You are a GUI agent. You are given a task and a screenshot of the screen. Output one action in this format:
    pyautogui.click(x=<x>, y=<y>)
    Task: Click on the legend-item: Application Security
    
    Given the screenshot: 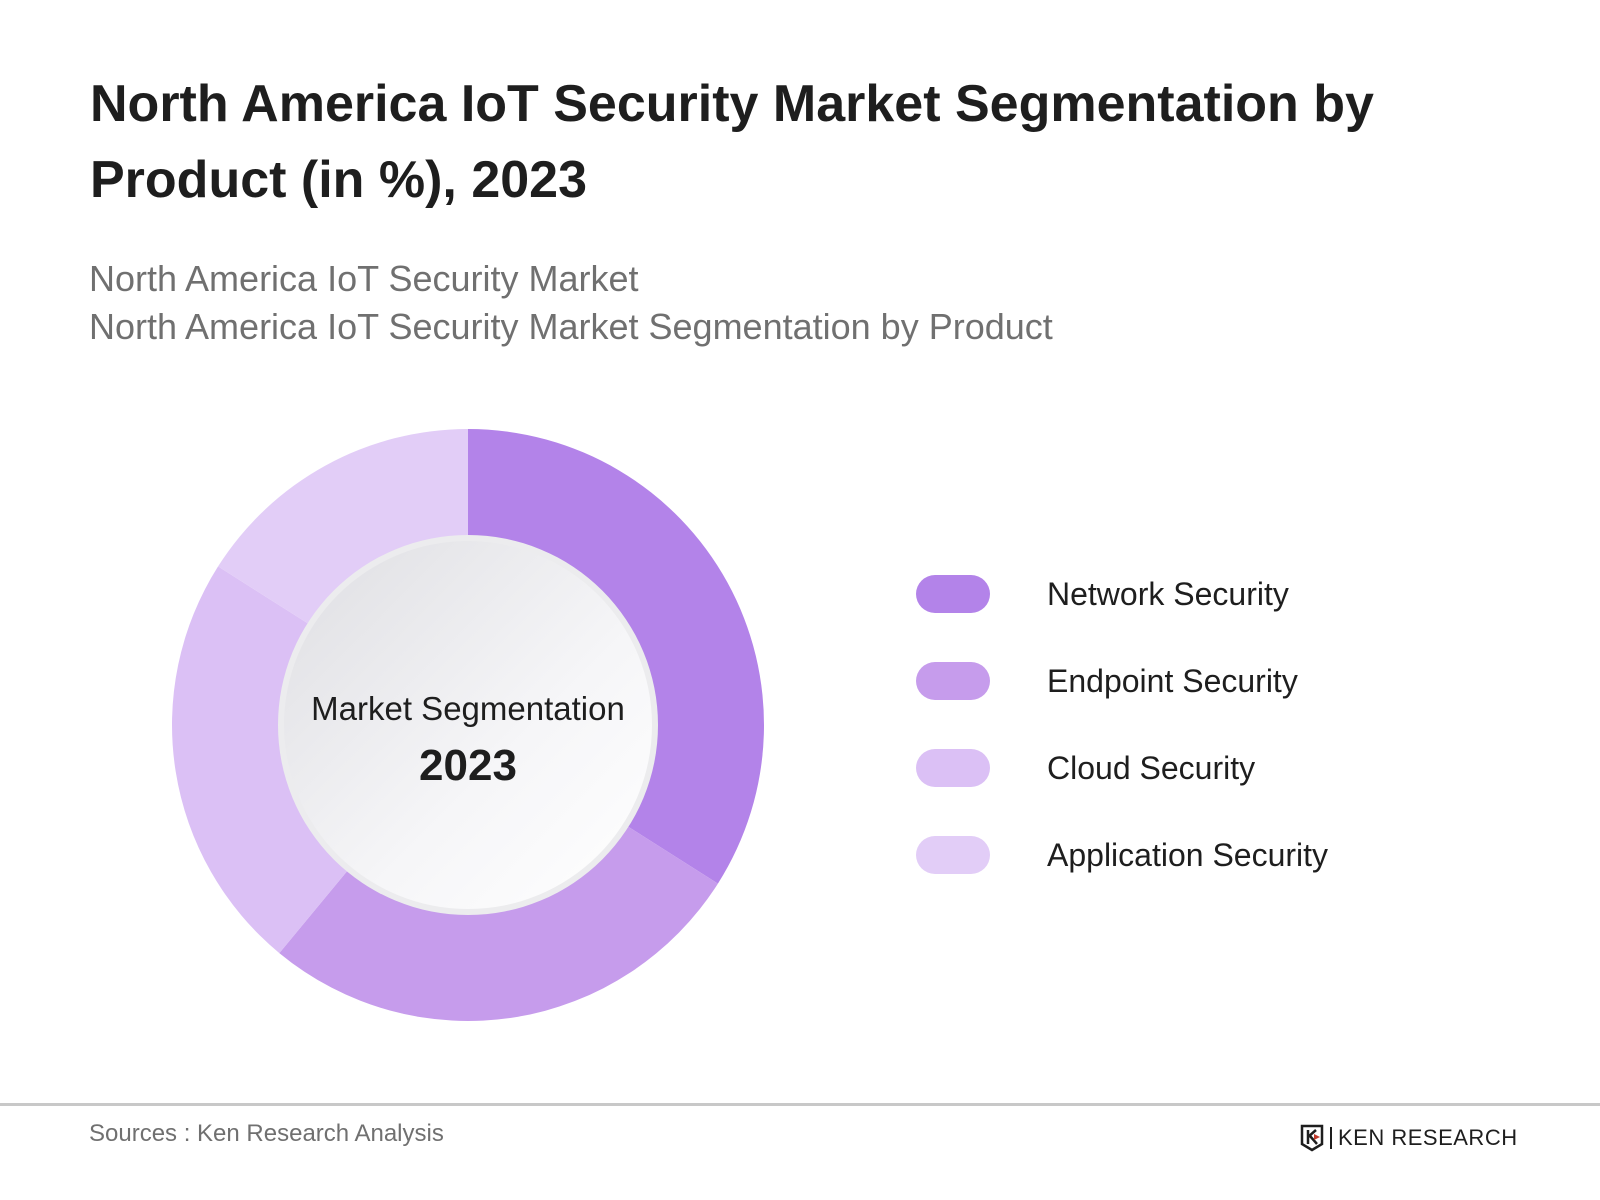 What is the action you would take?
    pyautogui.click(x=1122, y=855)
    